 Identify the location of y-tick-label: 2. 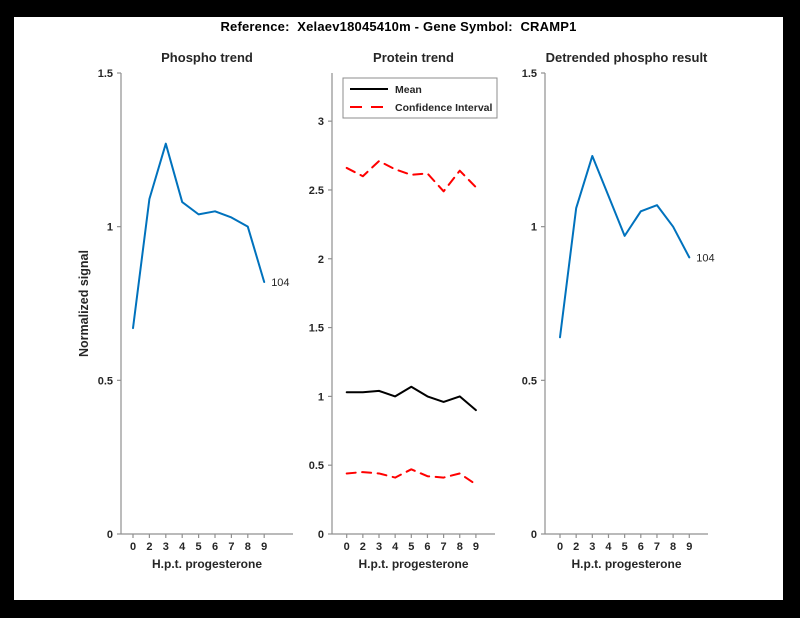
(321, 260).